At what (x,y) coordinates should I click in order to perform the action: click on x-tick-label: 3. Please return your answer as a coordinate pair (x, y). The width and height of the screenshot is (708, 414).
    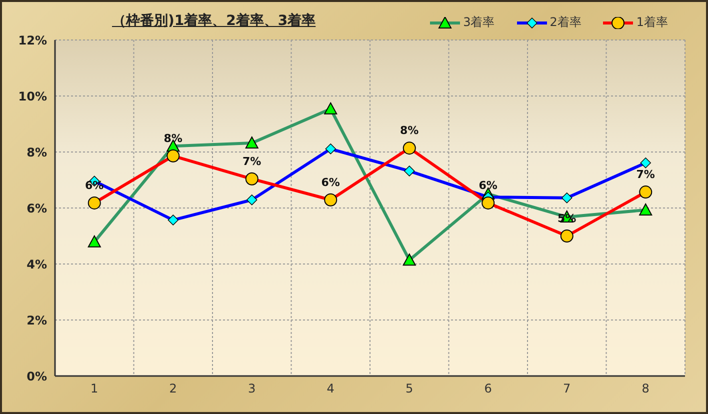
    Looking at the image, I should click on (252, 389).